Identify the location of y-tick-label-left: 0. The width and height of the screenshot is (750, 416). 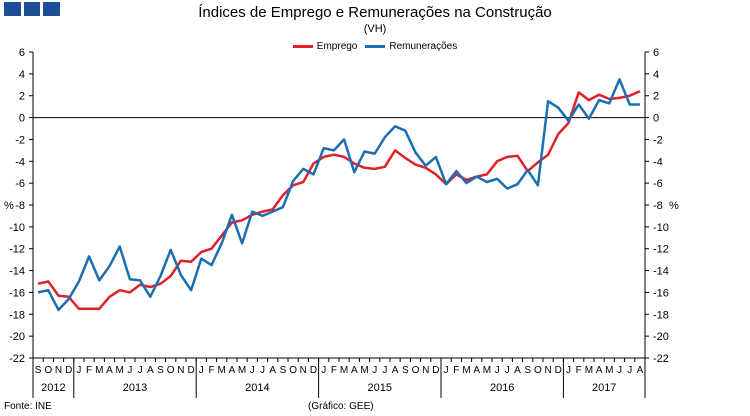
(22, 119).